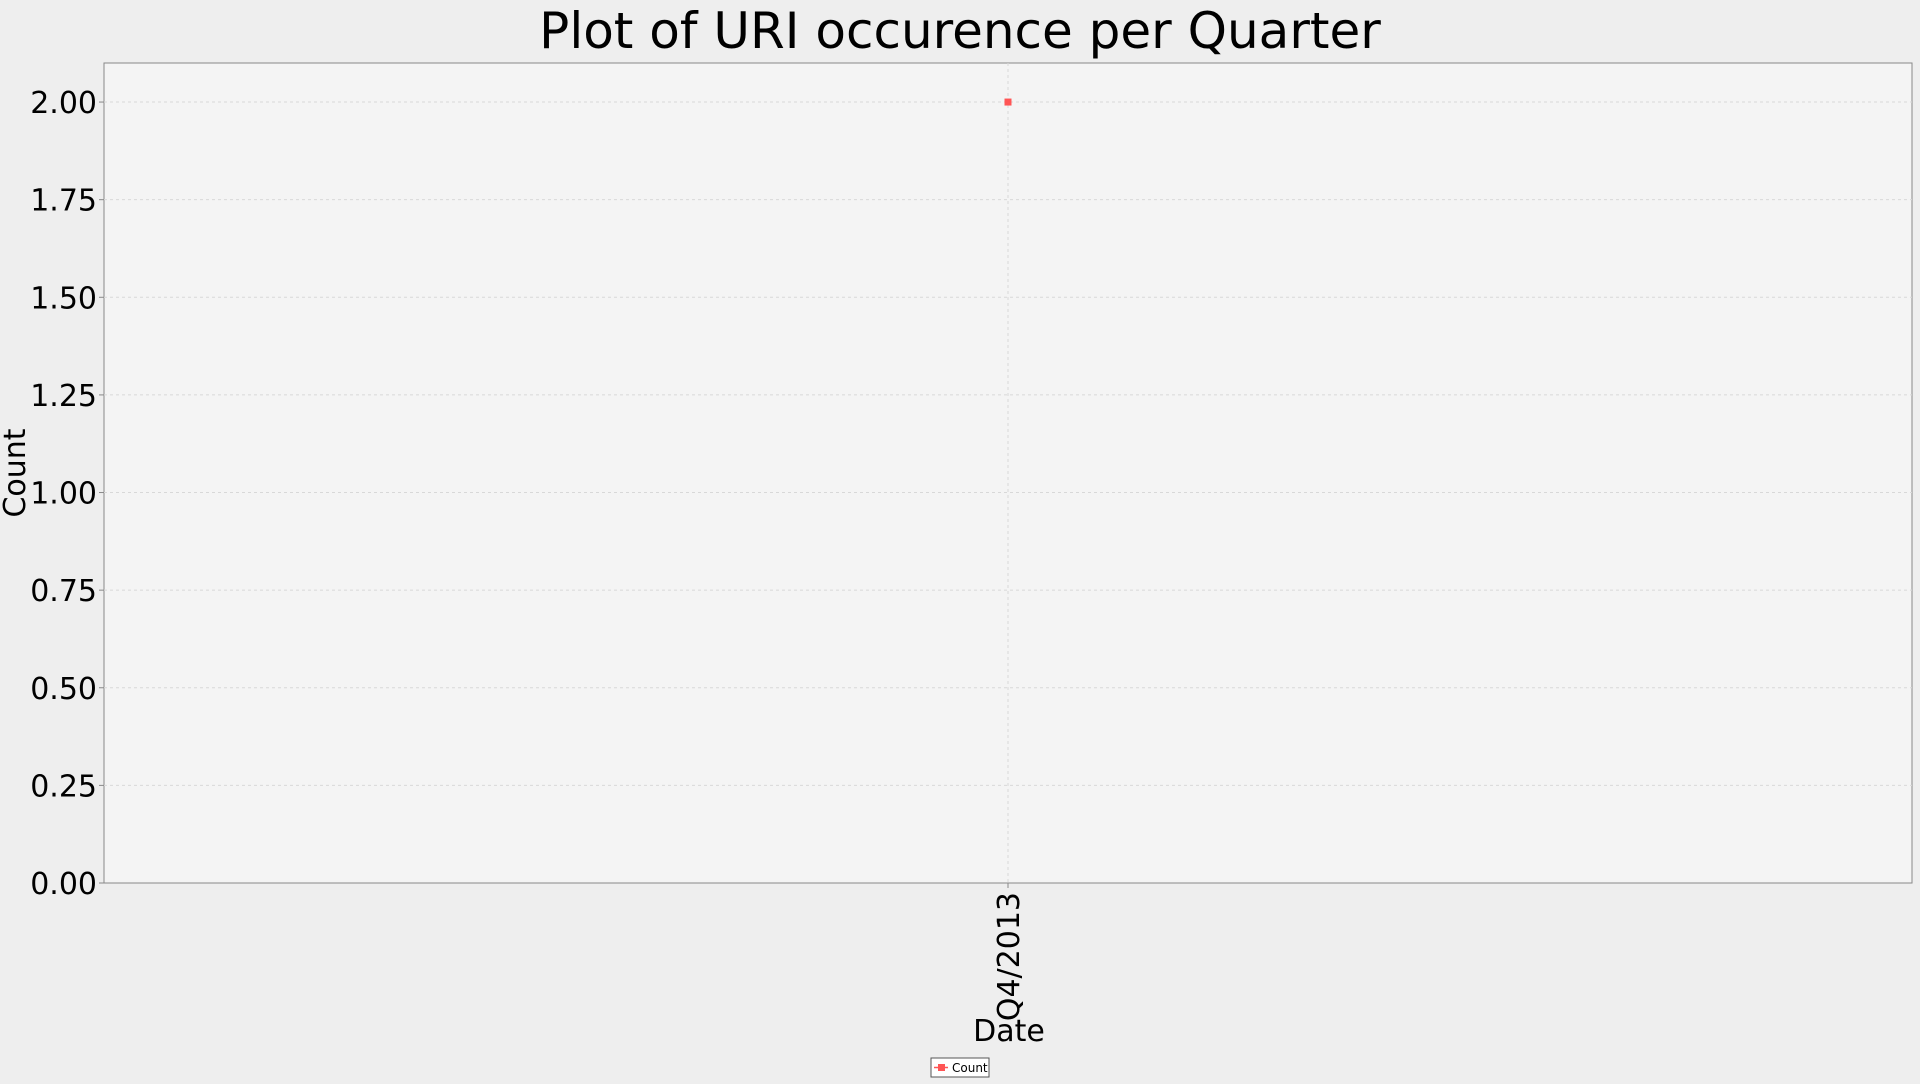  Describe the element at coordinates (1009, 956) in the screenshot. I see `x-tick-label: Q4/2013` at that location.